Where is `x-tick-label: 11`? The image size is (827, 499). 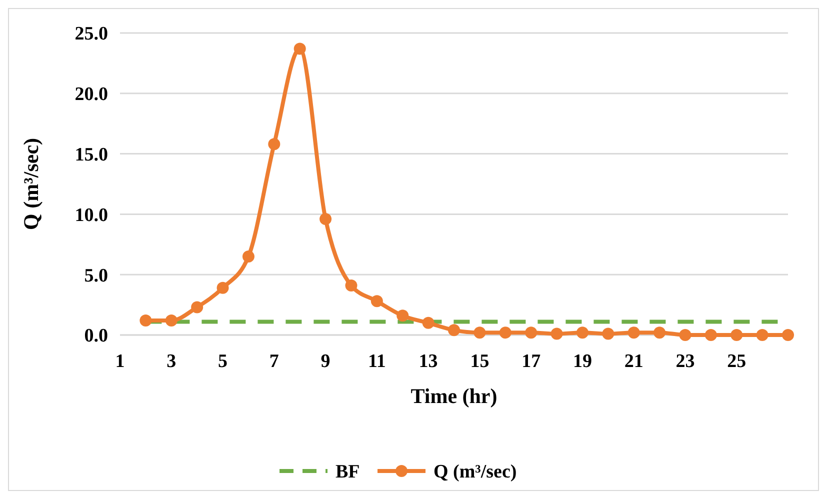 x-tick-label: 11 is located at coordinates (377, 361).